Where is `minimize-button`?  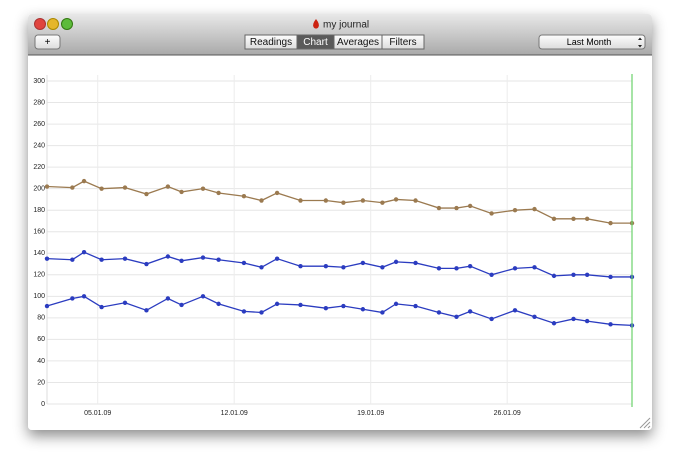 minimize-button is located at coordinates (53, 24).